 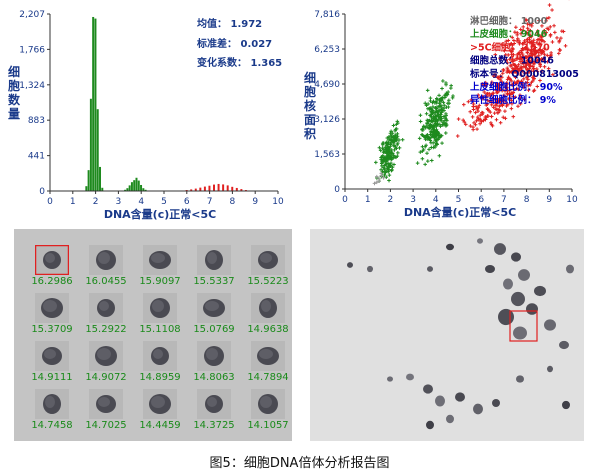 I want to click on cell-thumbnail: 16.0455, so click(x=106, y=269).